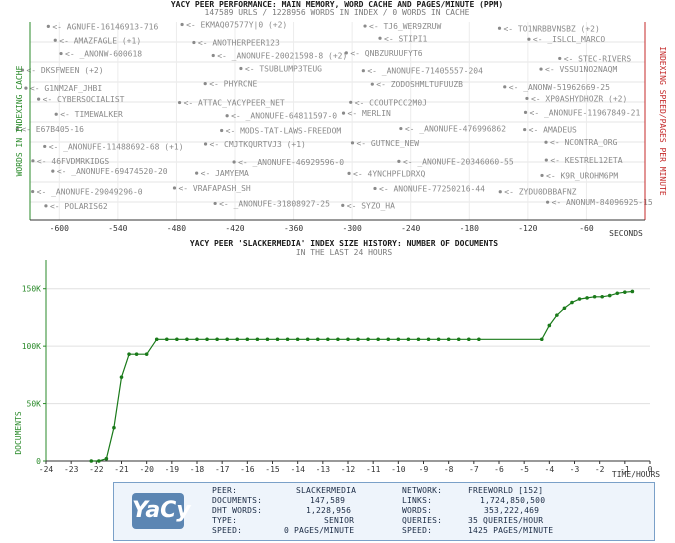  Describe the element at coordinates (391, 102) in the screenshot. I see `peer-label: <- CCOUTPCC2M0J` at that location.